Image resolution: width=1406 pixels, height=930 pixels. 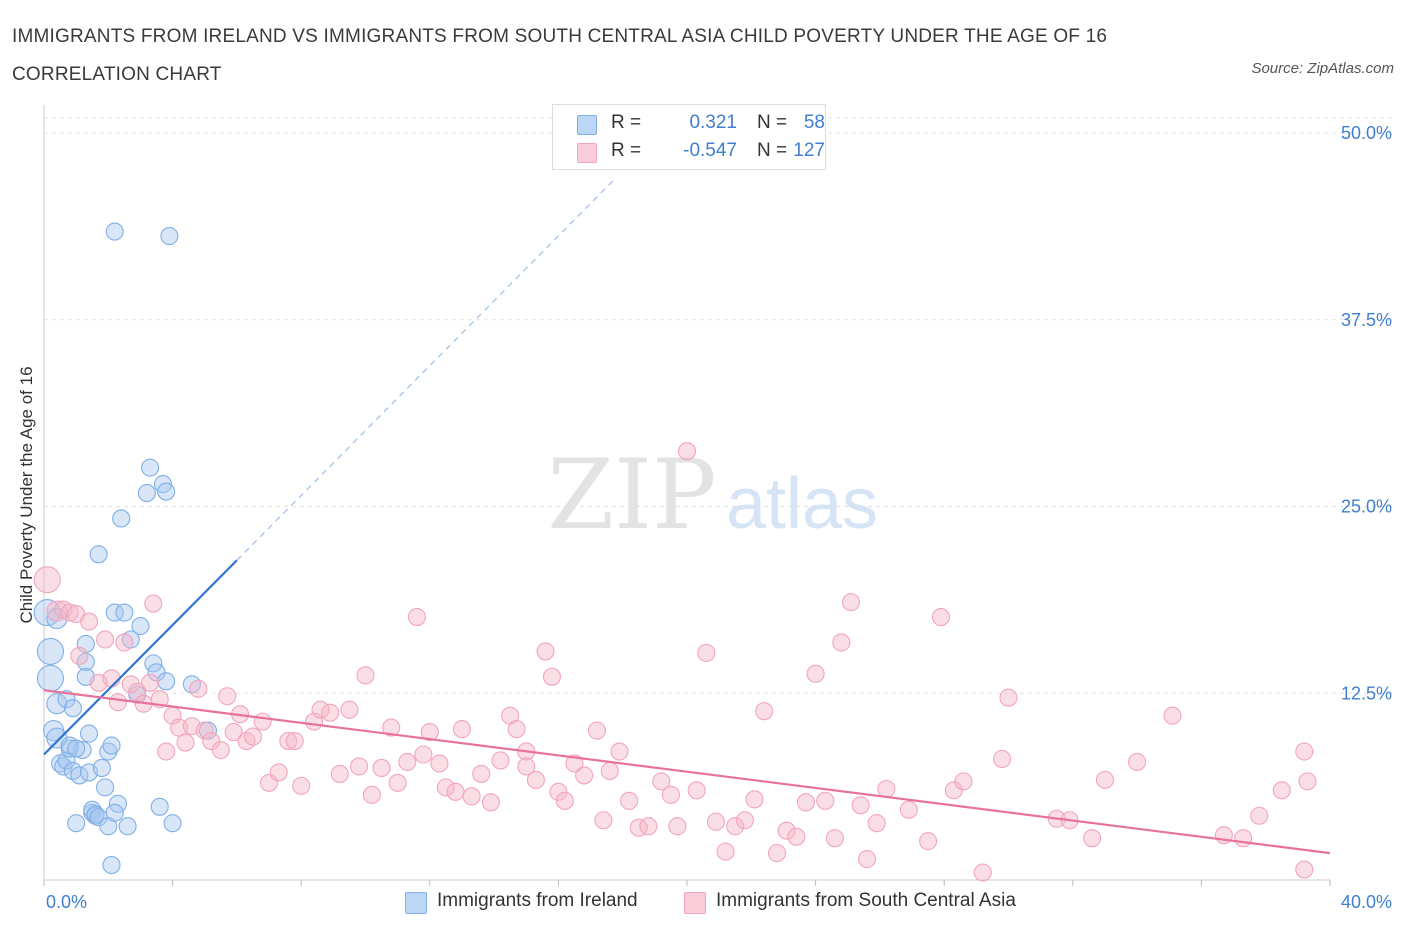 What do you see at coordinates (866, 900) in the screenshot?
I see `legend-label-south-central-asia: Immigrants from South Central Asia` at bounding box center [866, 900].